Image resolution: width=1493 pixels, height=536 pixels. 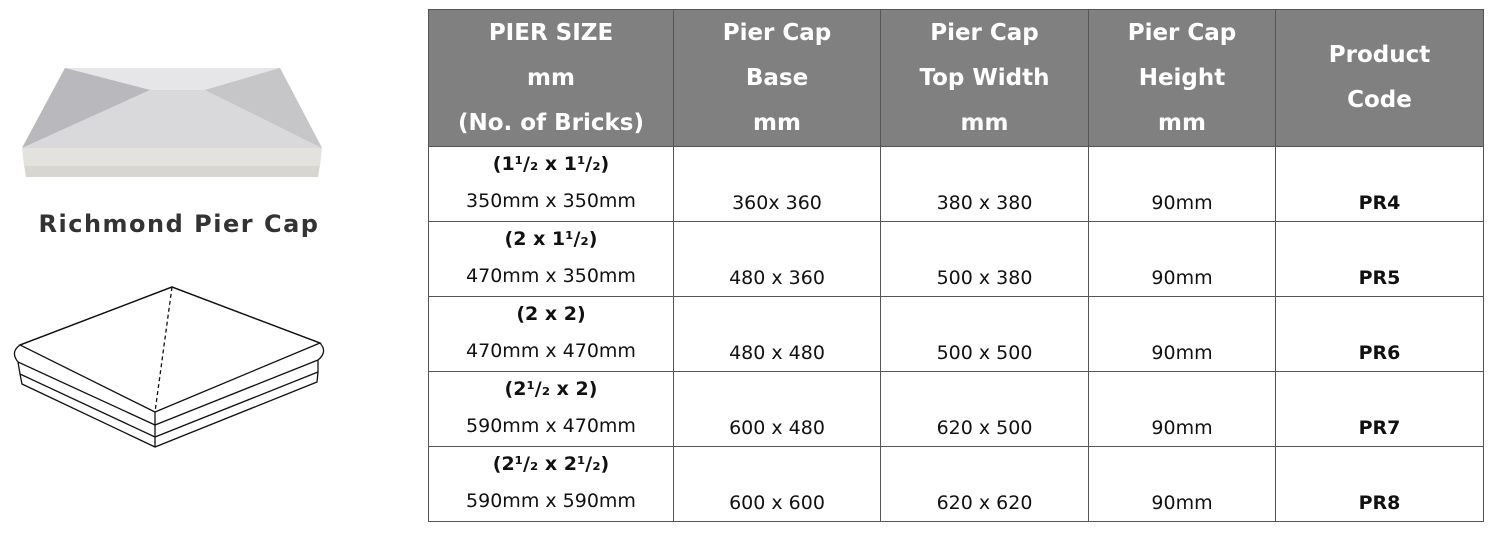 What do you see at coordinates (984, 334) in the screenshot?
I see `cap-top-width: 500 x 500` at bounding box center [984, 334].